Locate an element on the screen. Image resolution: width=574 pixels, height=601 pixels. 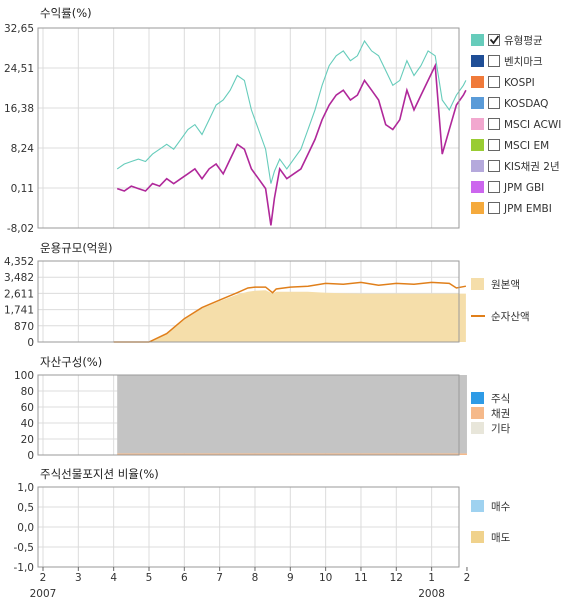
y-tick-label: 2,611 is located at coordinates (19, 294).